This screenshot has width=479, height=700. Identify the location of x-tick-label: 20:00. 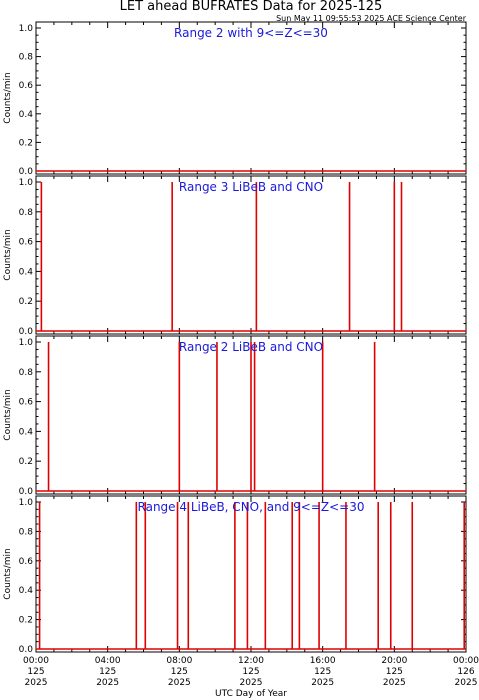
(394, 661).